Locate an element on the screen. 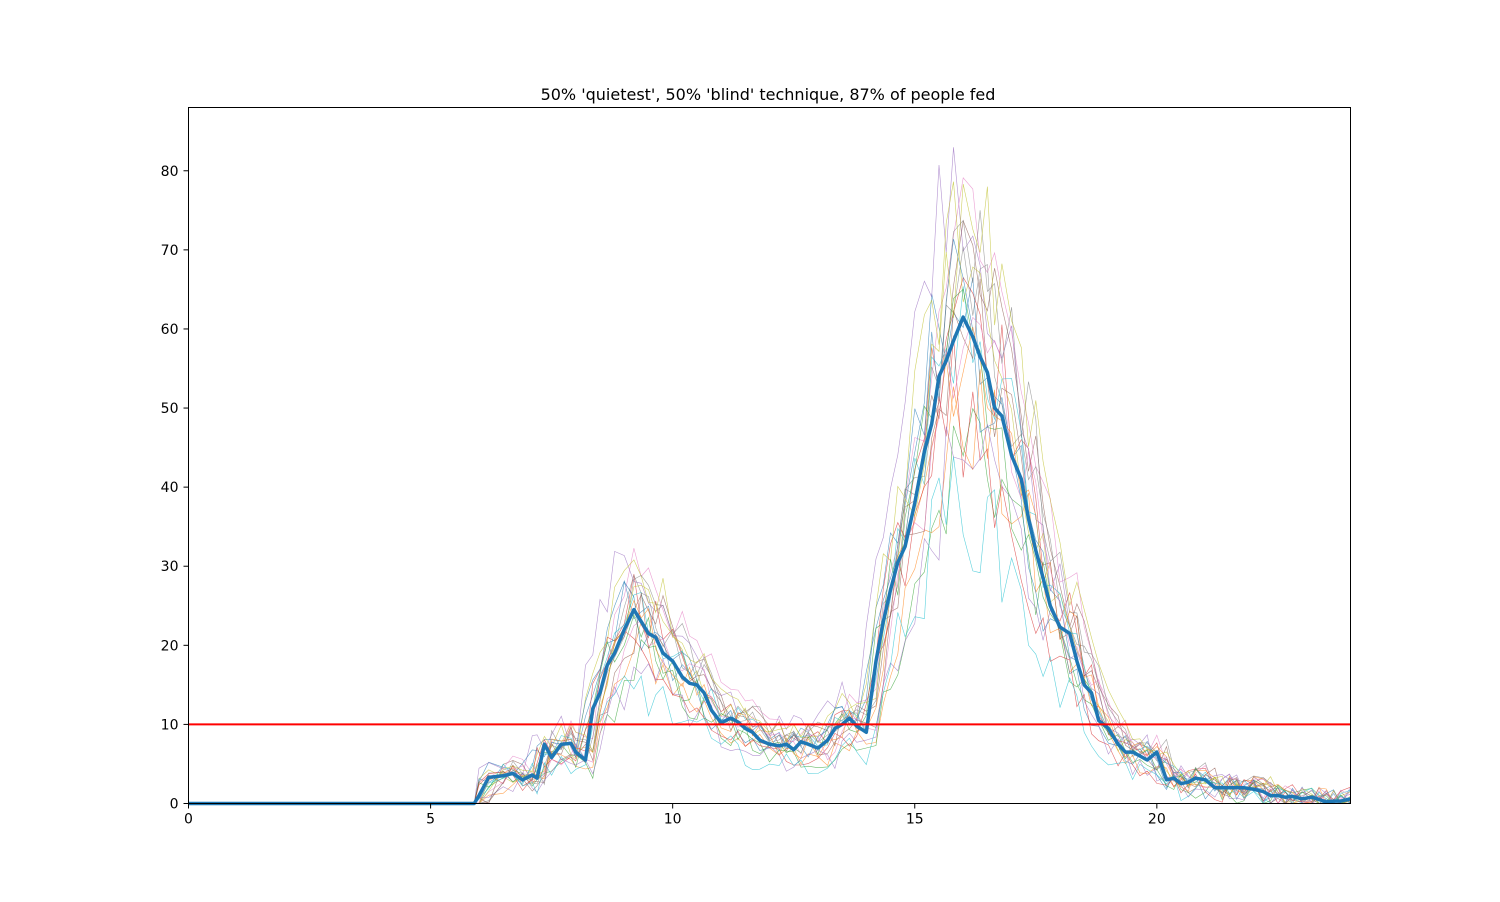 Image resolution: width=1500 pixels, height=902 pixels. y-tick-label: 70 is located at coordinates (170, 251).